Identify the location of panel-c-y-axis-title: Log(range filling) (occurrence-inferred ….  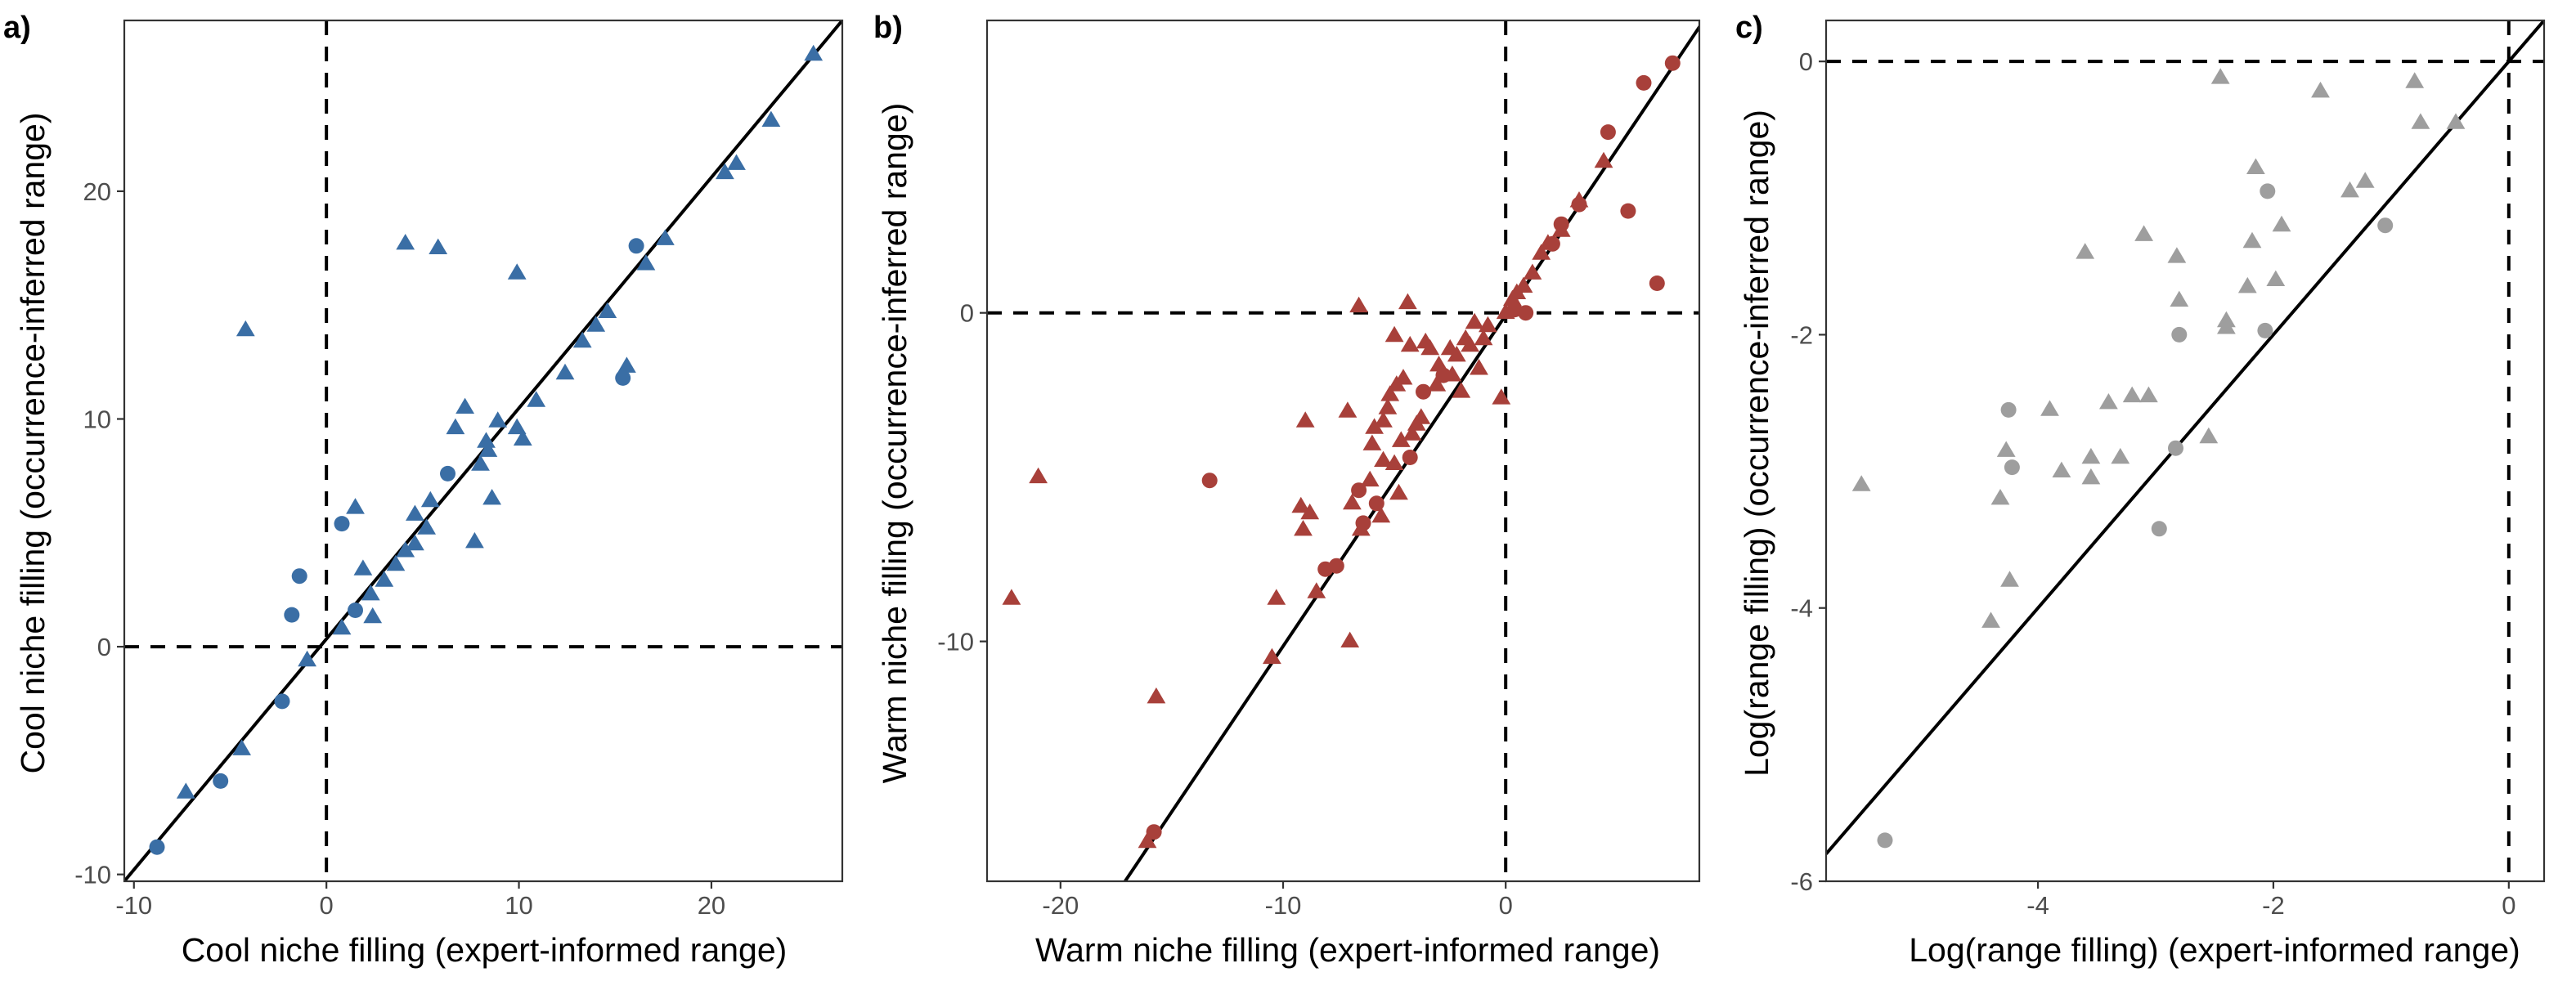
(1757, 443).